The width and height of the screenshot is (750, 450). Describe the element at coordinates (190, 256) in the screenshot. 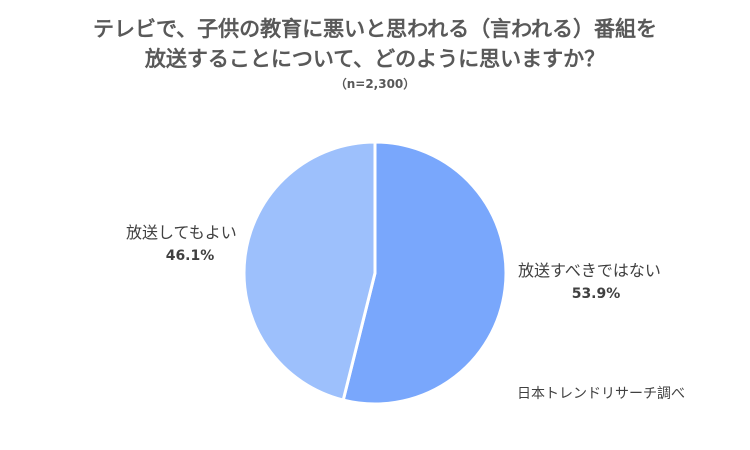

I see `slice-value-label: 46.1%` at that location.